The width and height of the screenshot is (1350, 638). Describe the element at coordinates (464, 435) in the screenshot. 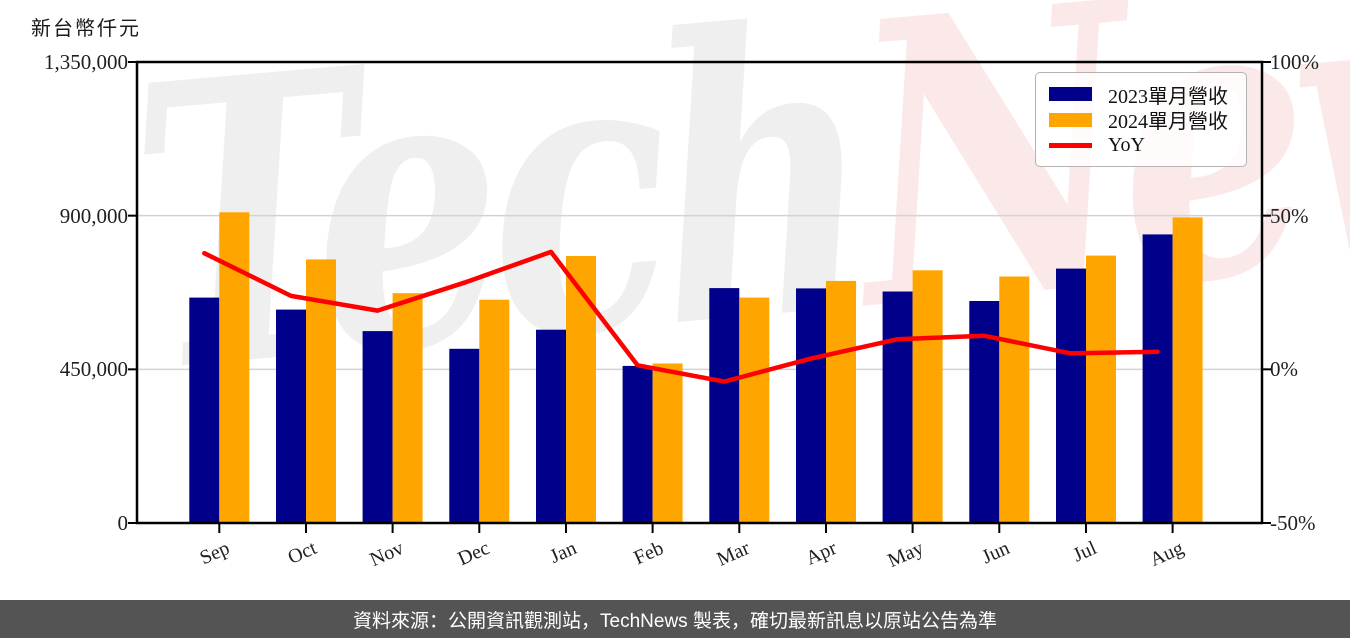

I see `bar-2023單月營收-Dec` at that location.